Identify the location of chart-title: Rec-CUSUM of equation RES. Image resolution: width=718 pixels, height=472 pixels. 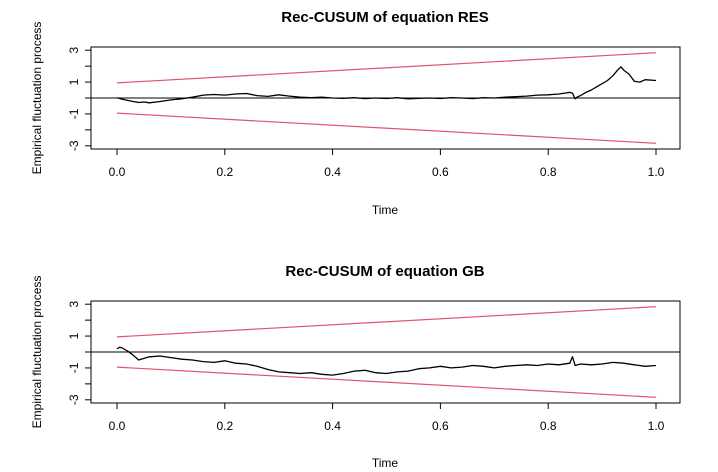
(385, 17).